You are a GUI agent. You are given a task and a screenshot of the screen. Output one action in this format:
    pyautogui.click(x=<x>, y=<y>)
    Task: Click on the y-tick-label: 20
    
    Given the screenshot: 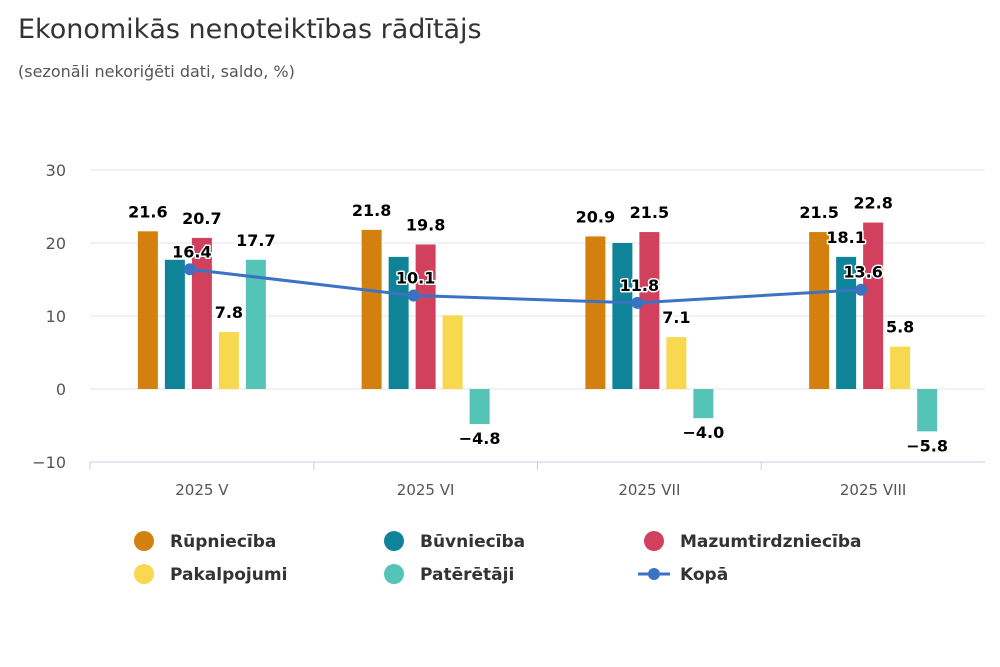 What is the action you would take?
    pyautogui.click(x=56, y=243)
    